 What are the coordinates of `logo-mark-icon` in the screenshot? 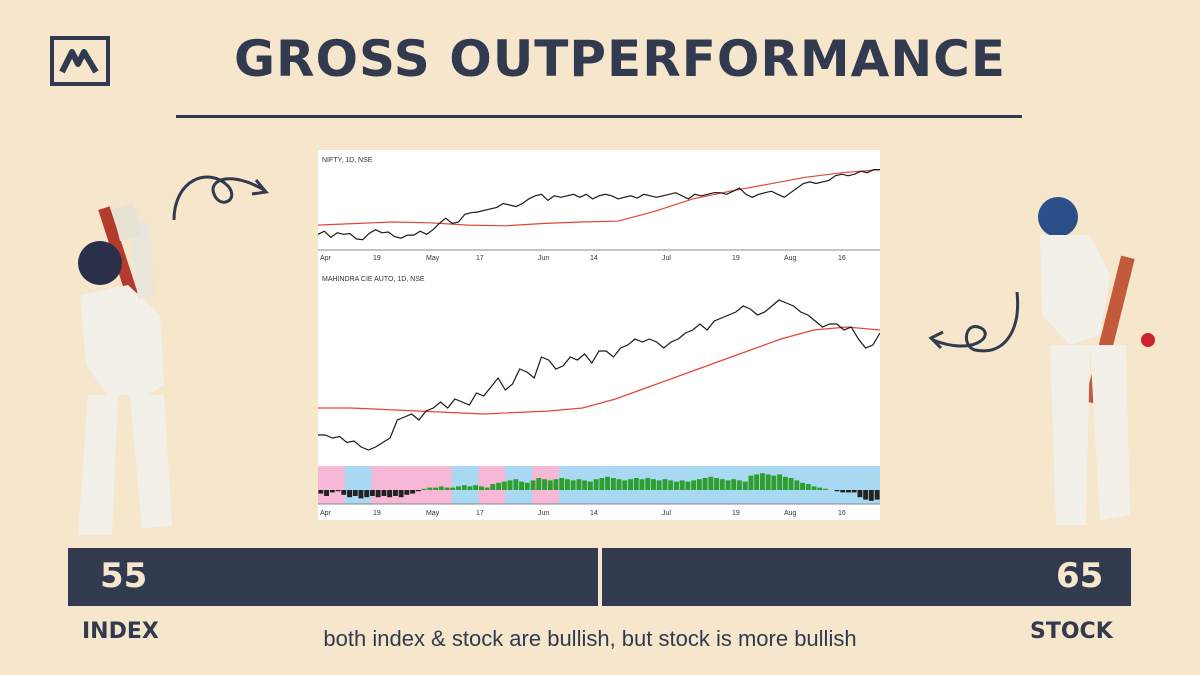 It's located at (79, 61).